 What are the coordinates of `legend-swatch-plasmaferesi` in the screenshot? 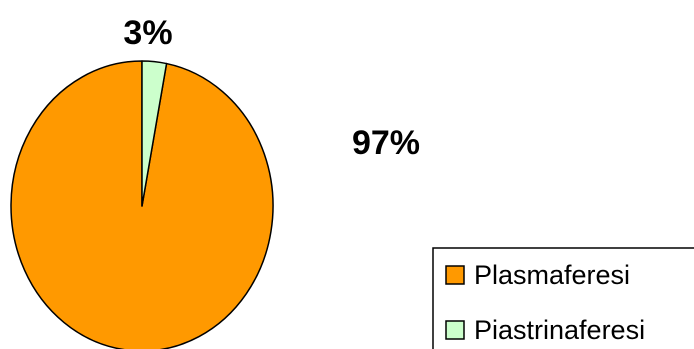 It's located at (455, 275).